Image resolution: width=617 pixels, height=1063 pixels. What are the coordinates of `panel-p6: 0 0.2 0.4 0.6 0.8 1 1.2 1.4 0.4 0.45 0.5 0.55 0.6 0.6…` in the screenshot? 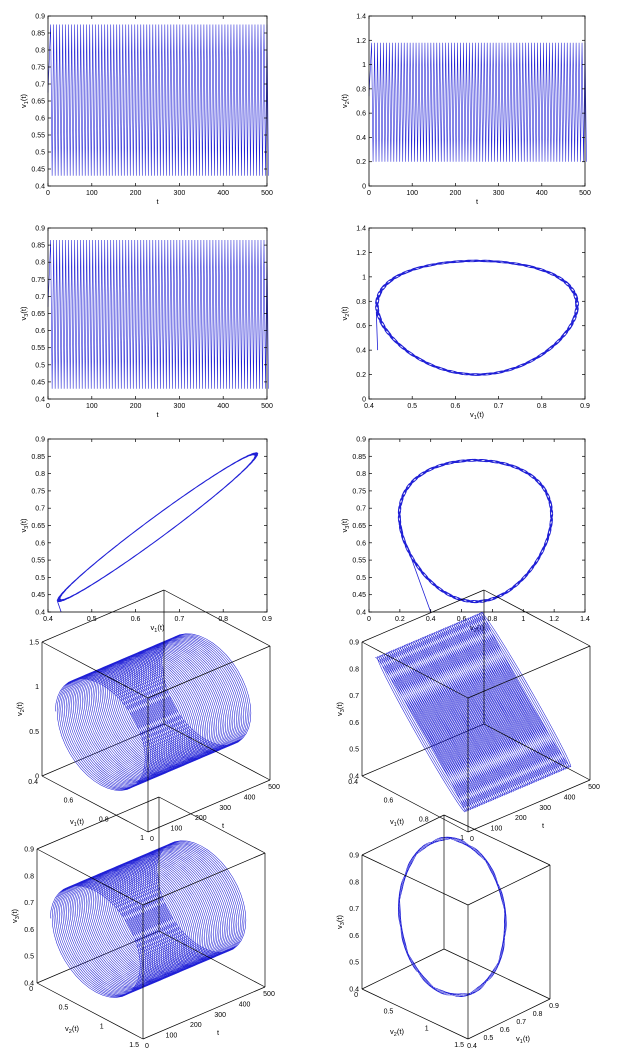 It's located at (465, 536).